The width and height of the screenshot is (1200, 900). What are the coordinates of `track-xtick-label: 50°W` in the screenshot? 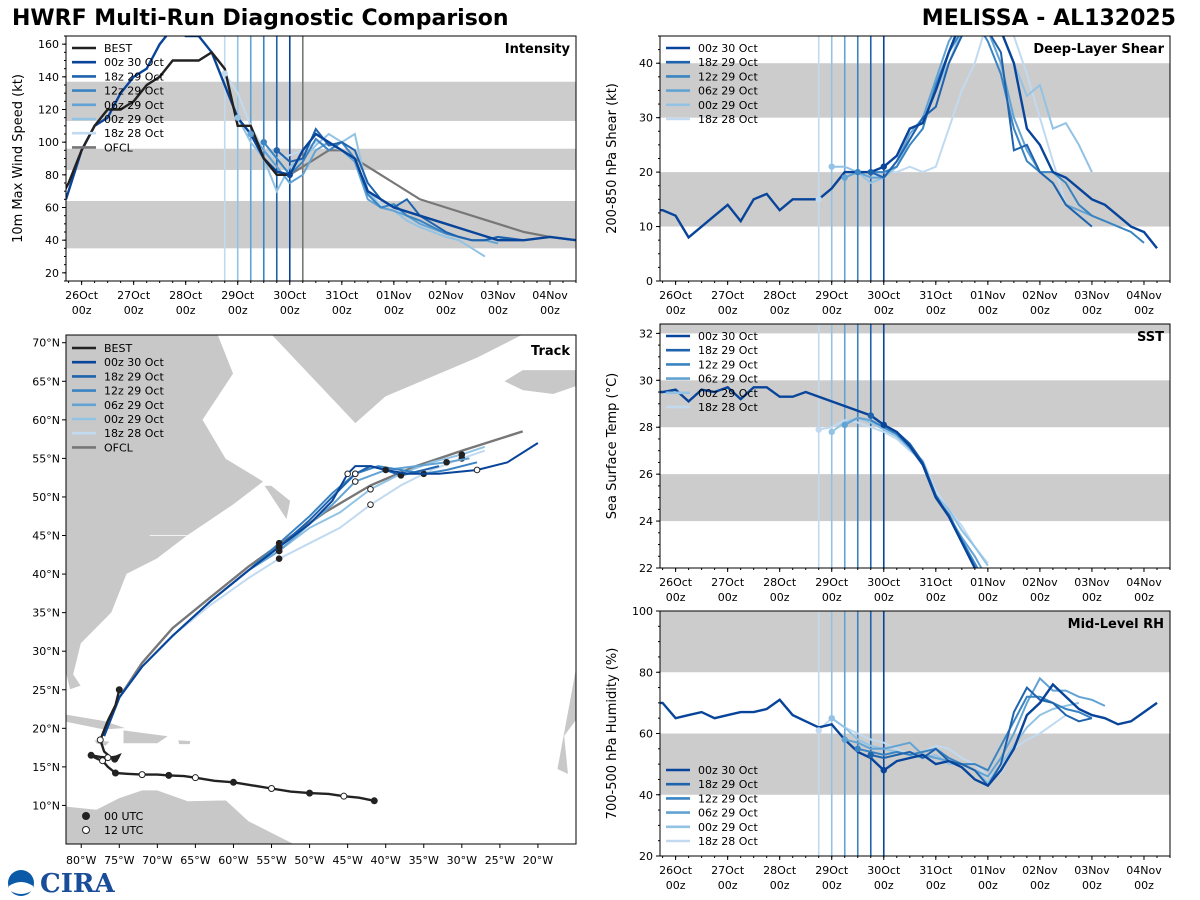 It's located at (309, 860).